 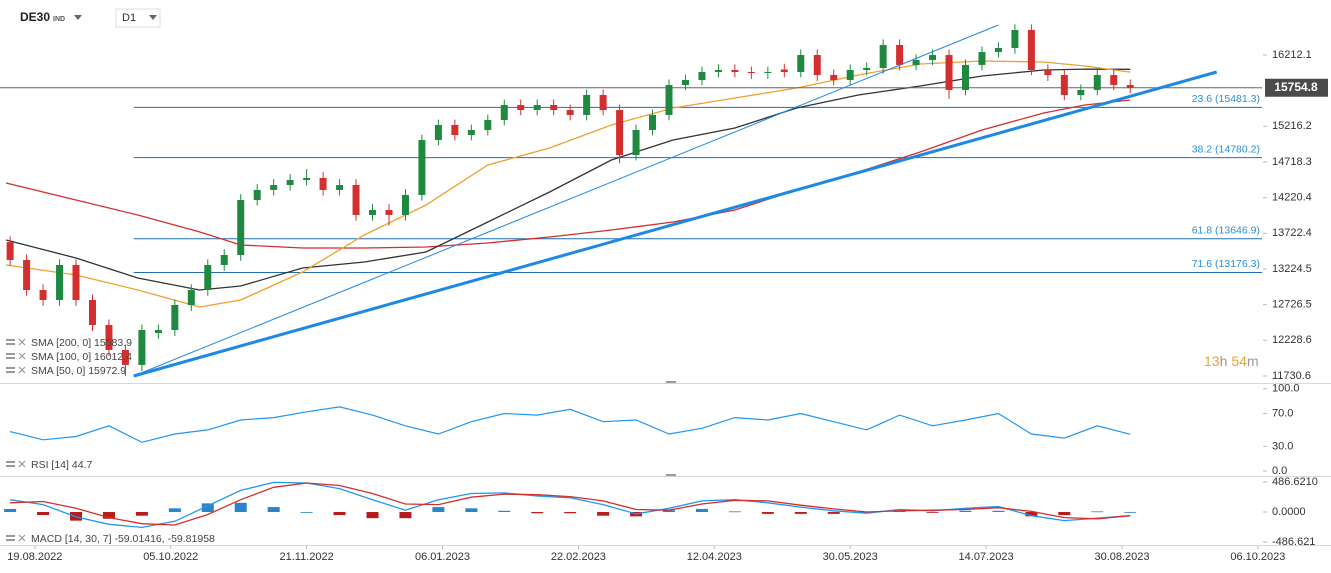 I want to click on y-tick-label: 13722.4, so click(x=1292, y=233).